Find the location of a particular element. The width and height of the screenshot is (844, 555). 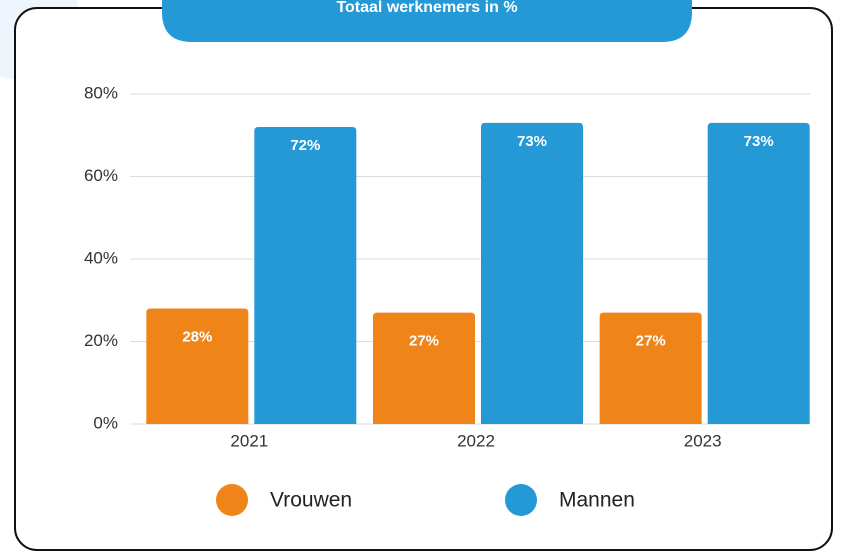

legend-label: Mannen is located at coordinates (597, 500).